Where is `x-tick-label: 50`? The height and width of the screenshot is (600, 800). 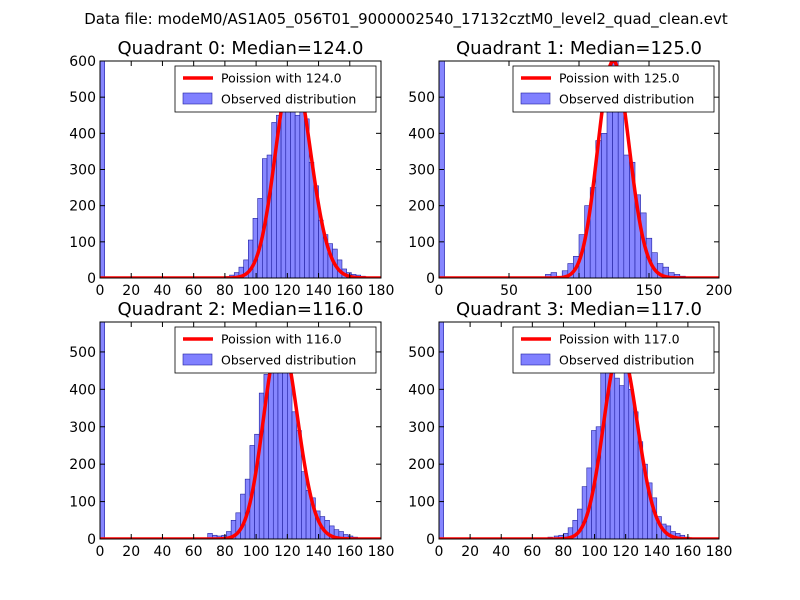 x-tick-label: 50 is located at coordinates (509, 291).